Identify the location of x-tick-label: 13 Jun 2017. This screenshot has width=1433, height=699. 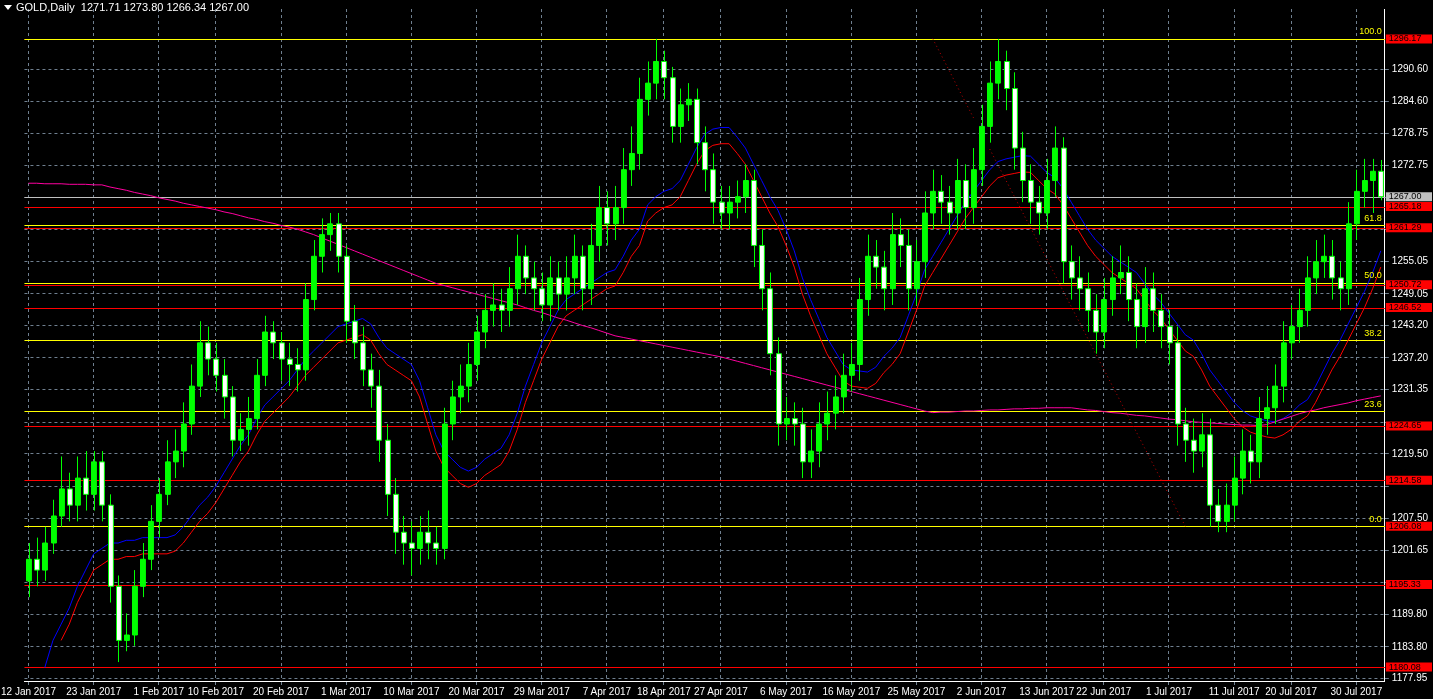
(1047, 691).